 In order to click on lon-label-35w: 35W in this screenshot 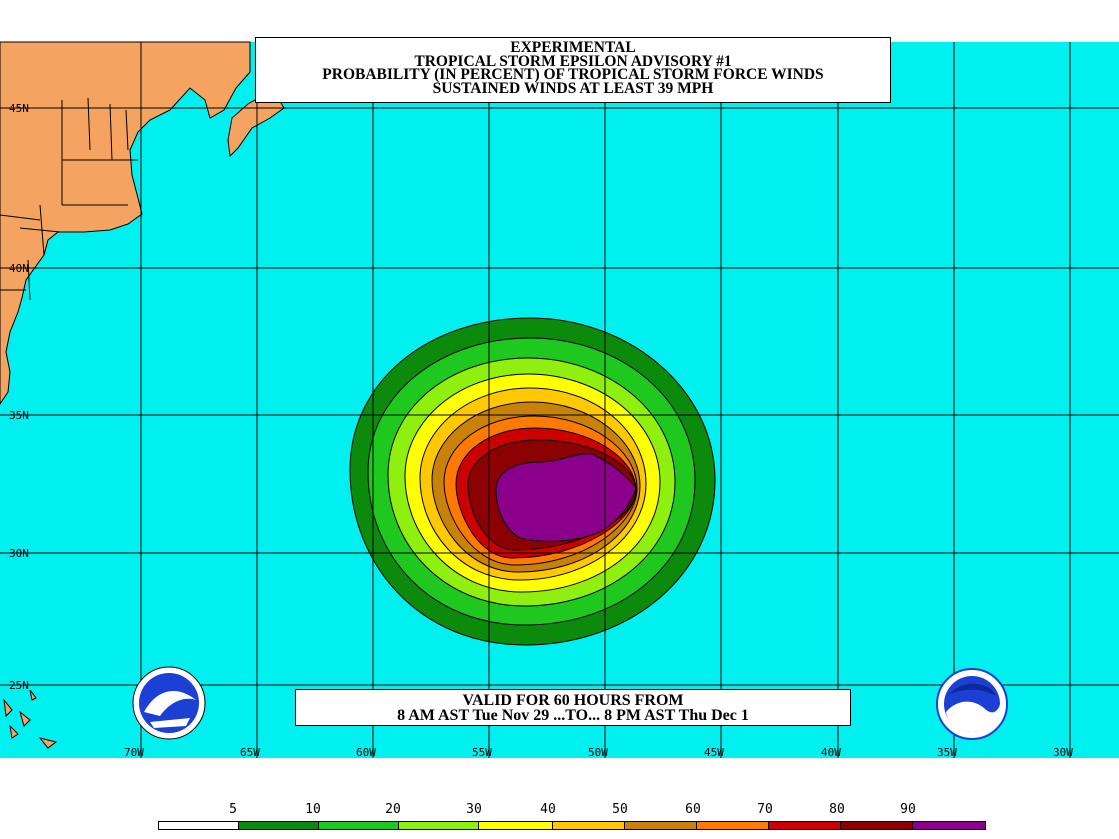, I will do `click(947, 752)`.